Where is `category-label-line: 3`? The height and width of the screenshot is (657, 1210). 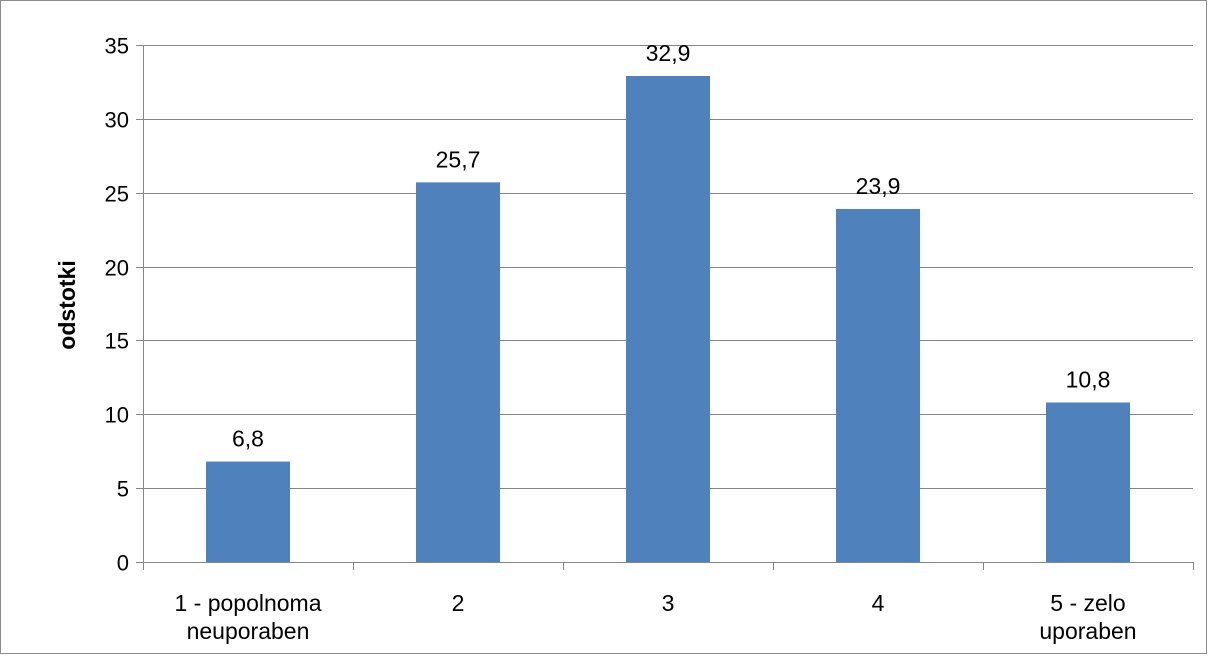 category-label-line: 3 is located at coordinates (668, 603).